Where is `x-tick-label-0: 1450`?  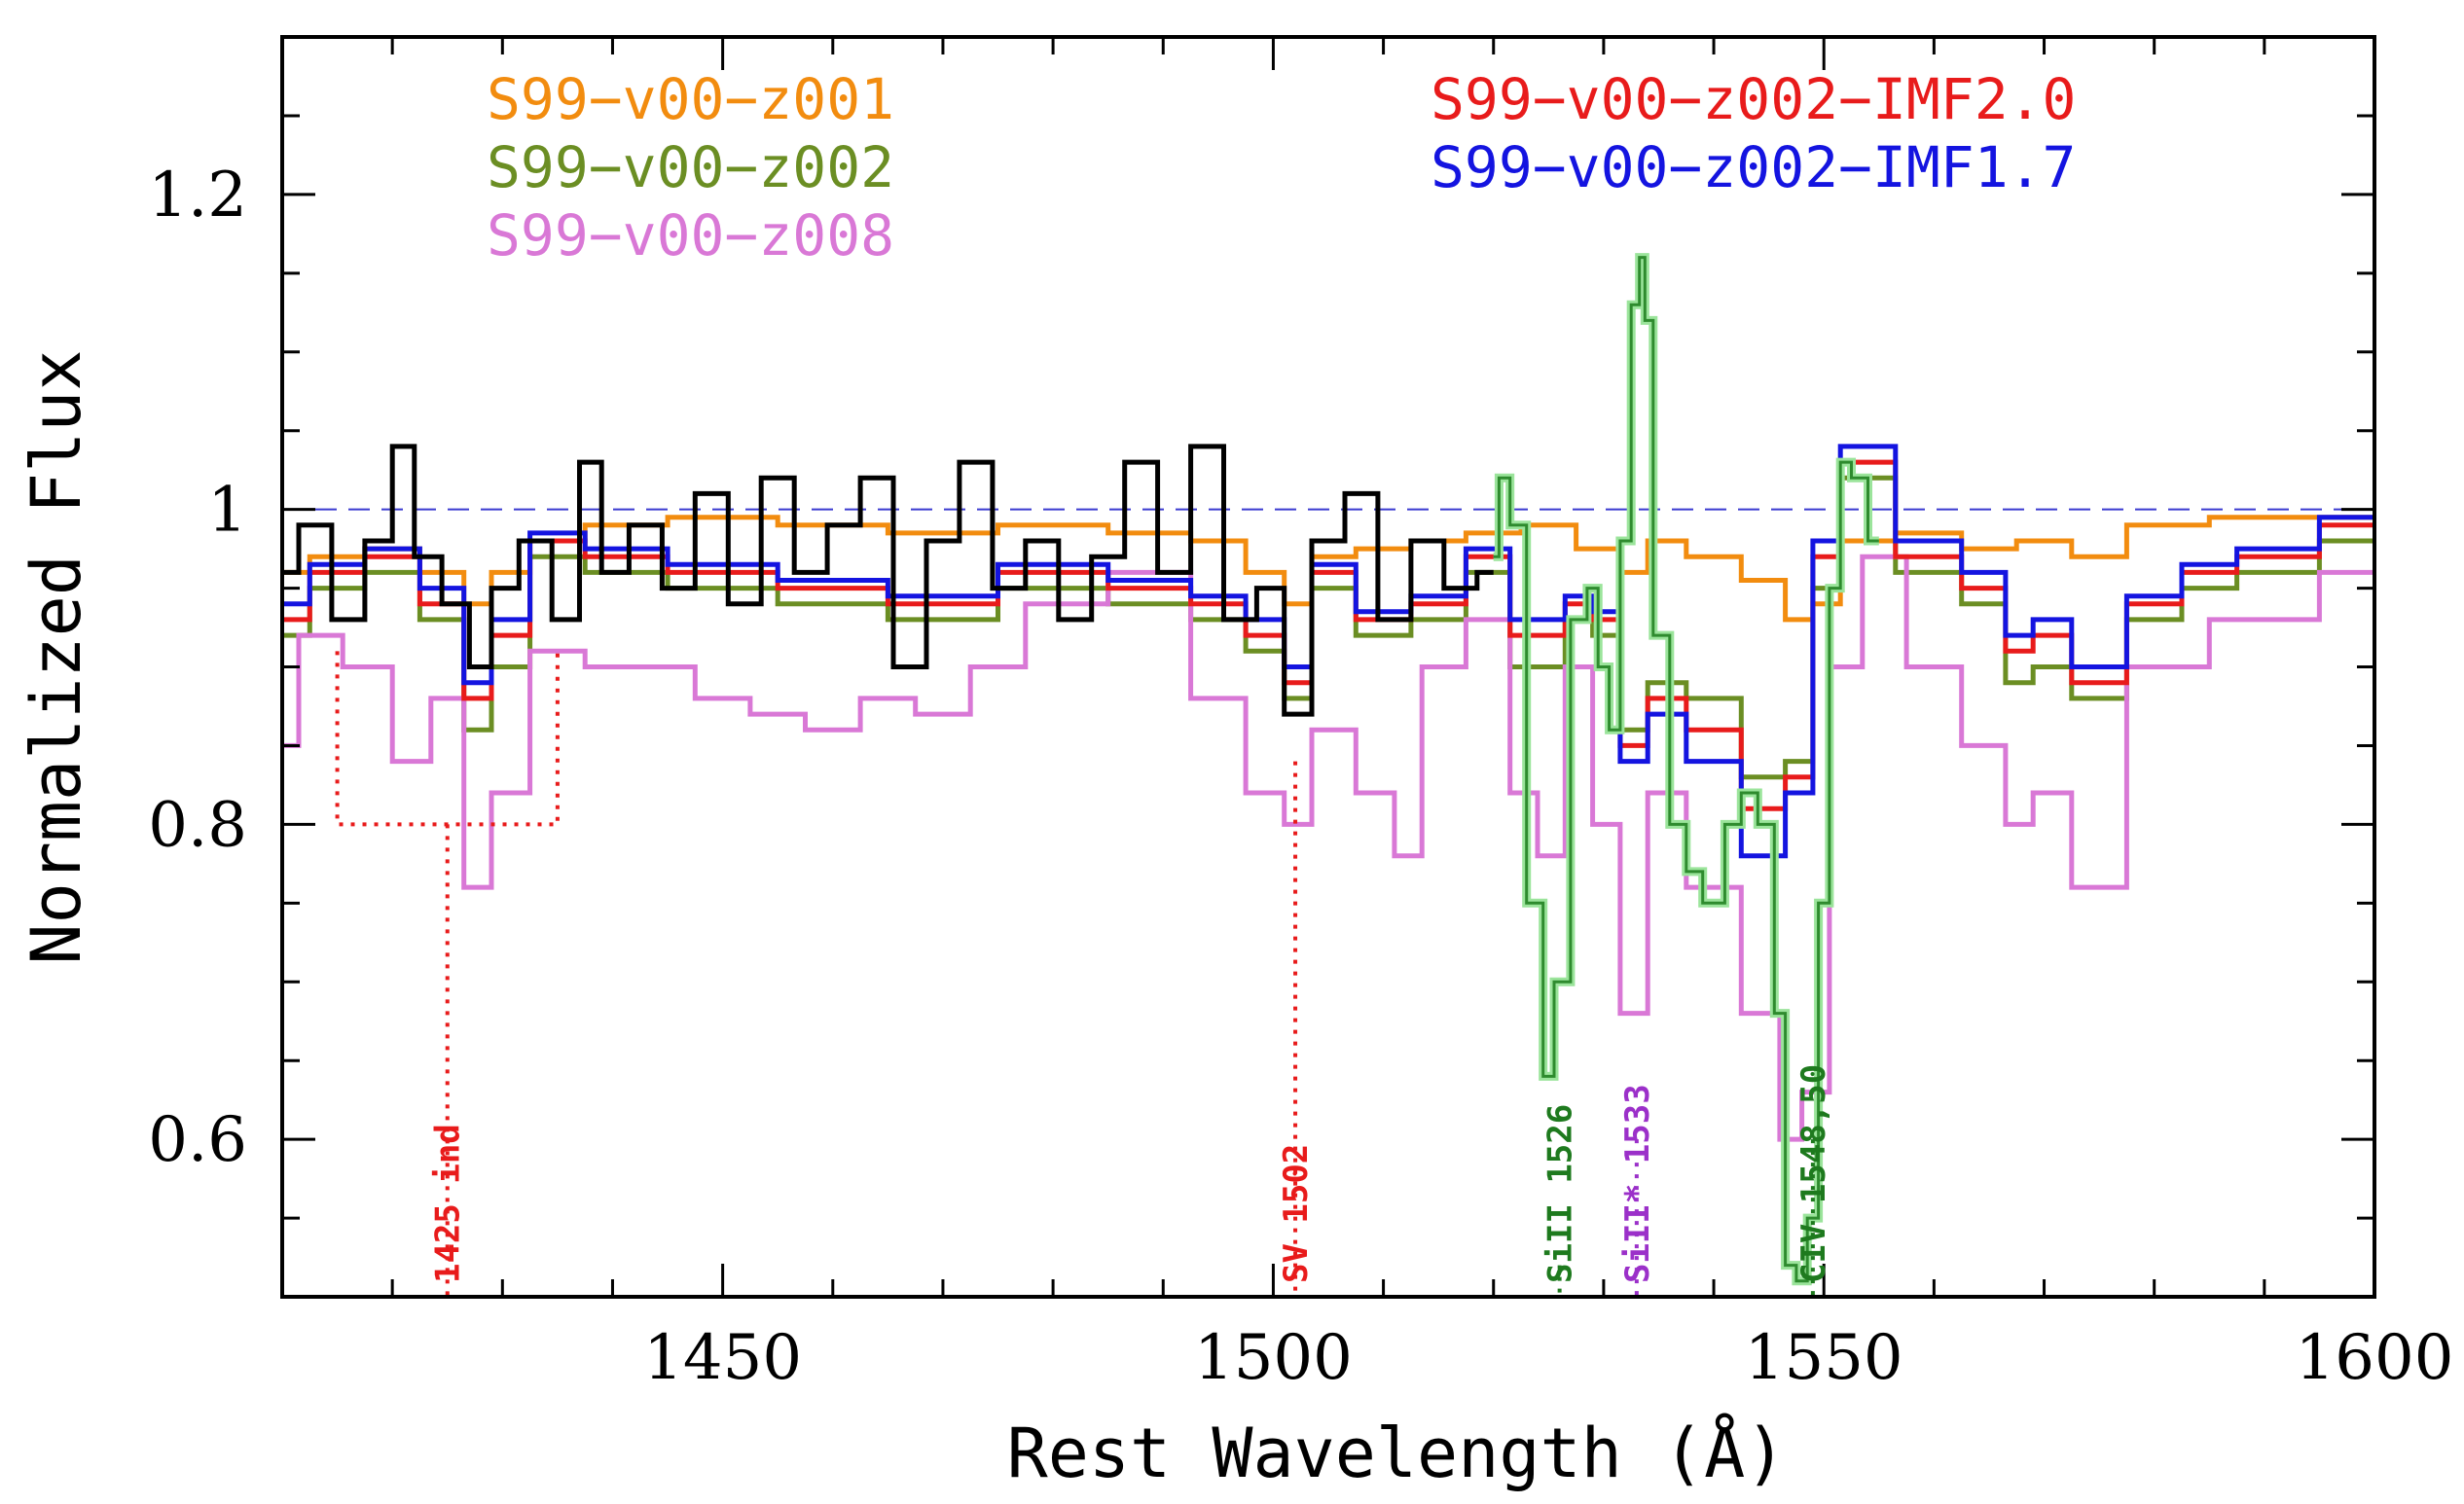 x-tick-label-0: 1450 is located at coordinates (722, 1358).